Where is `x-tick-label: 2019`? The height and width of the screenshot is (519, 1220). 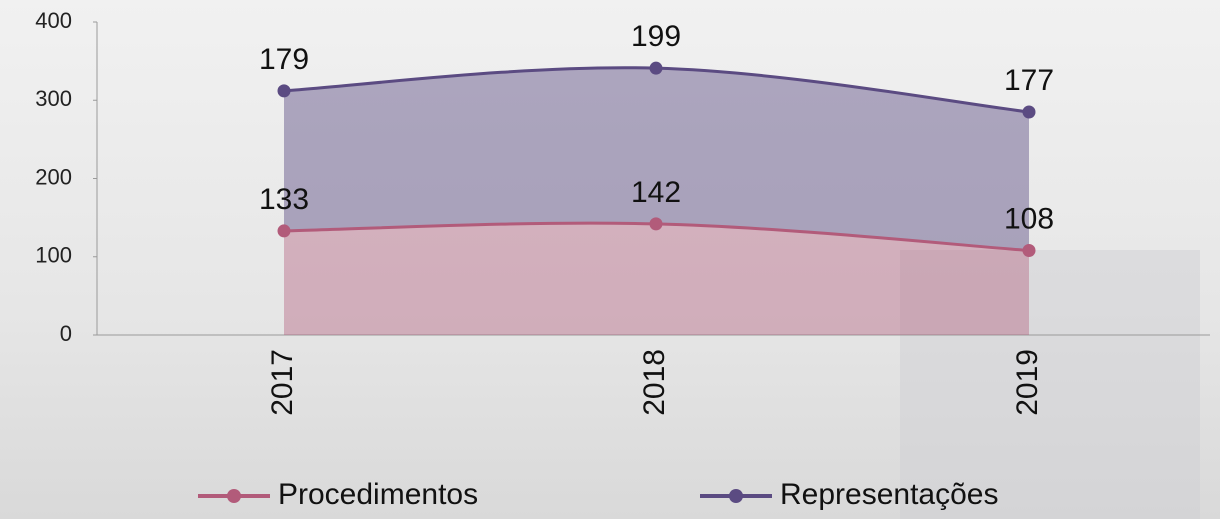 x-tick-label: 2019 is located at coordinates (1027, 382).